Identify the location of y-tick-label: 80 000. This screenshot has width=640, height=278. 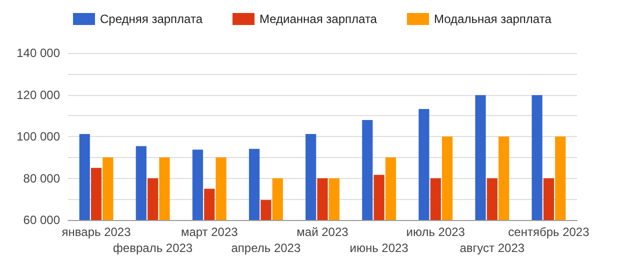
(41, 178).